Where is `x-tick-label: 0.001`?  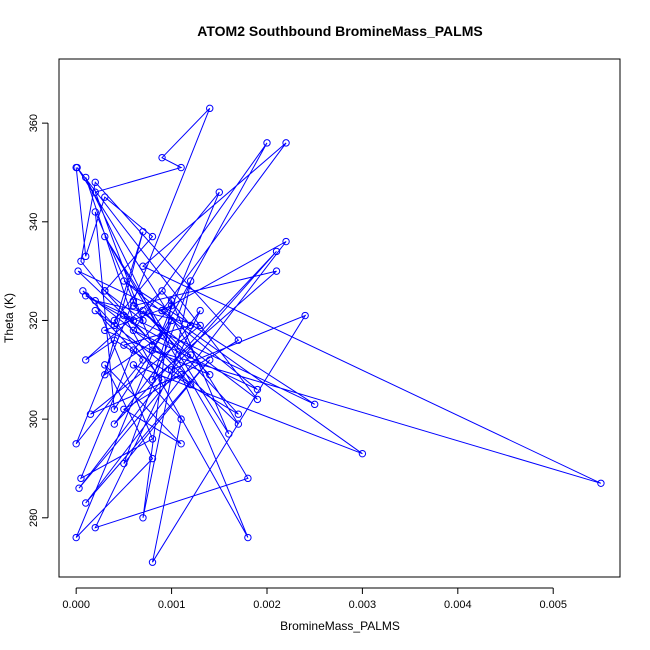
x-tick-label: 0.001 is located at coordinates (172, 605).